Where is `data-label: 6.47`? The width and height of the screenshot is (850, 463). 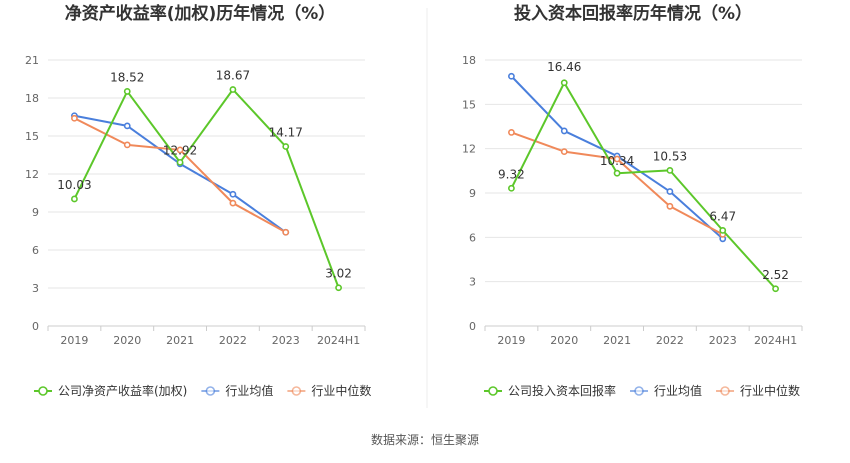 data-label: 6.47 is located at coordinates (722, 216).